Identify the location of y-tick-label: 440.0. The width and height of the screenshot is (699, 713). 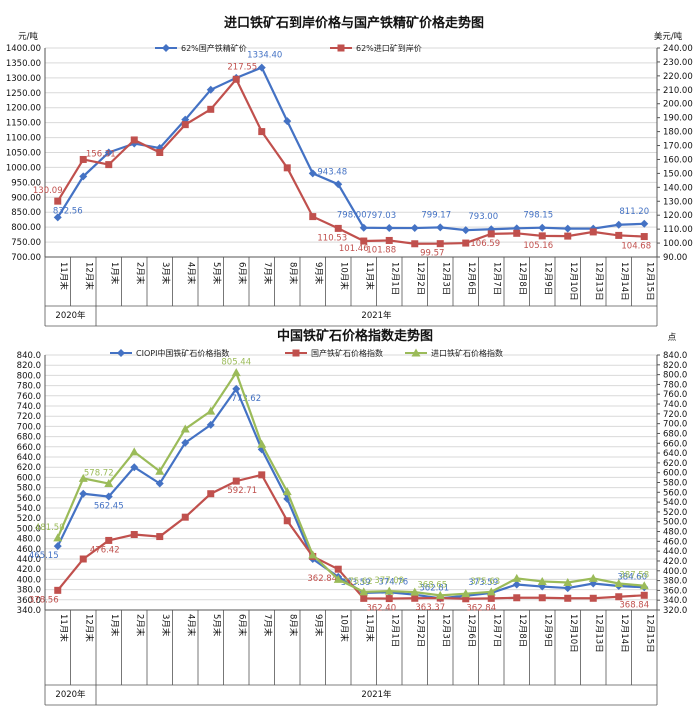
(29, 560).